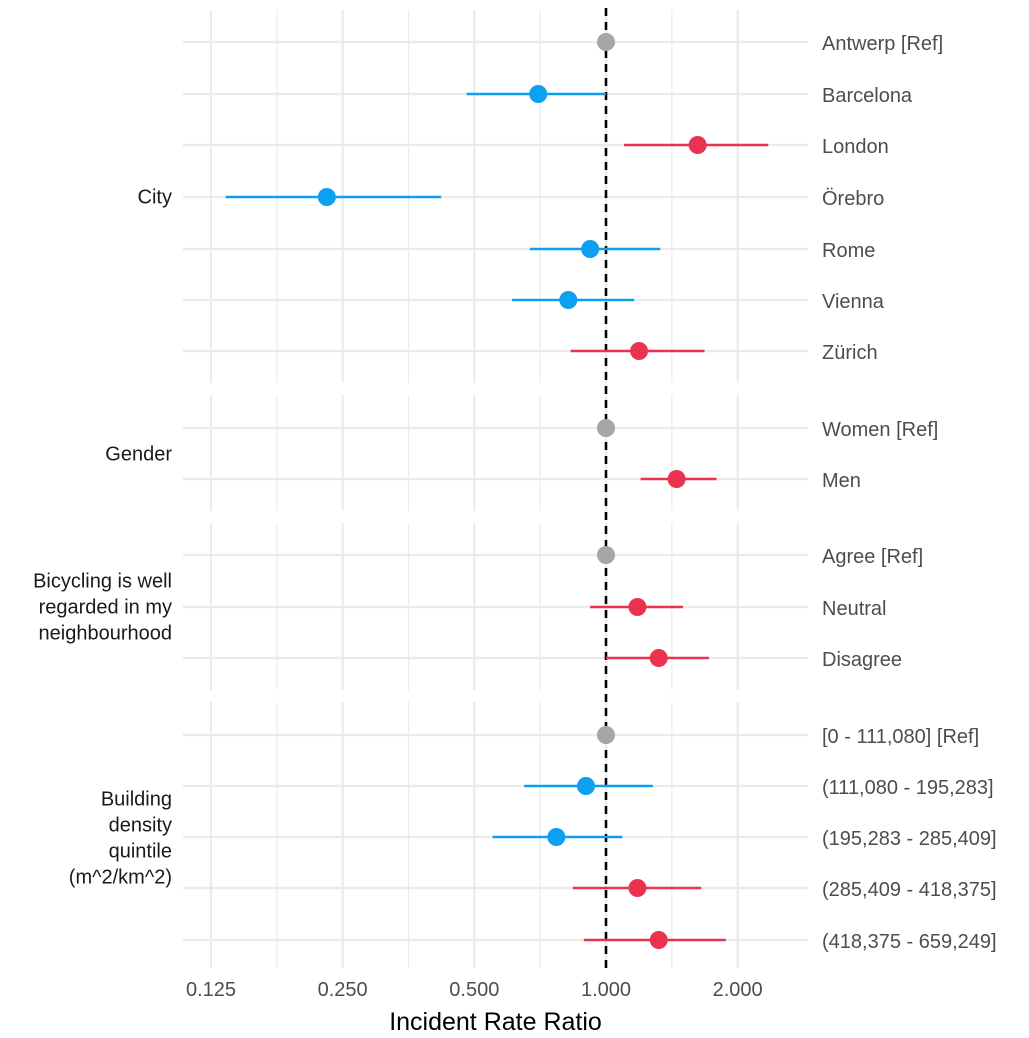  Describe the element at coordinates (841, 481) in the screenshot. I see `row-label: Men` at that location.